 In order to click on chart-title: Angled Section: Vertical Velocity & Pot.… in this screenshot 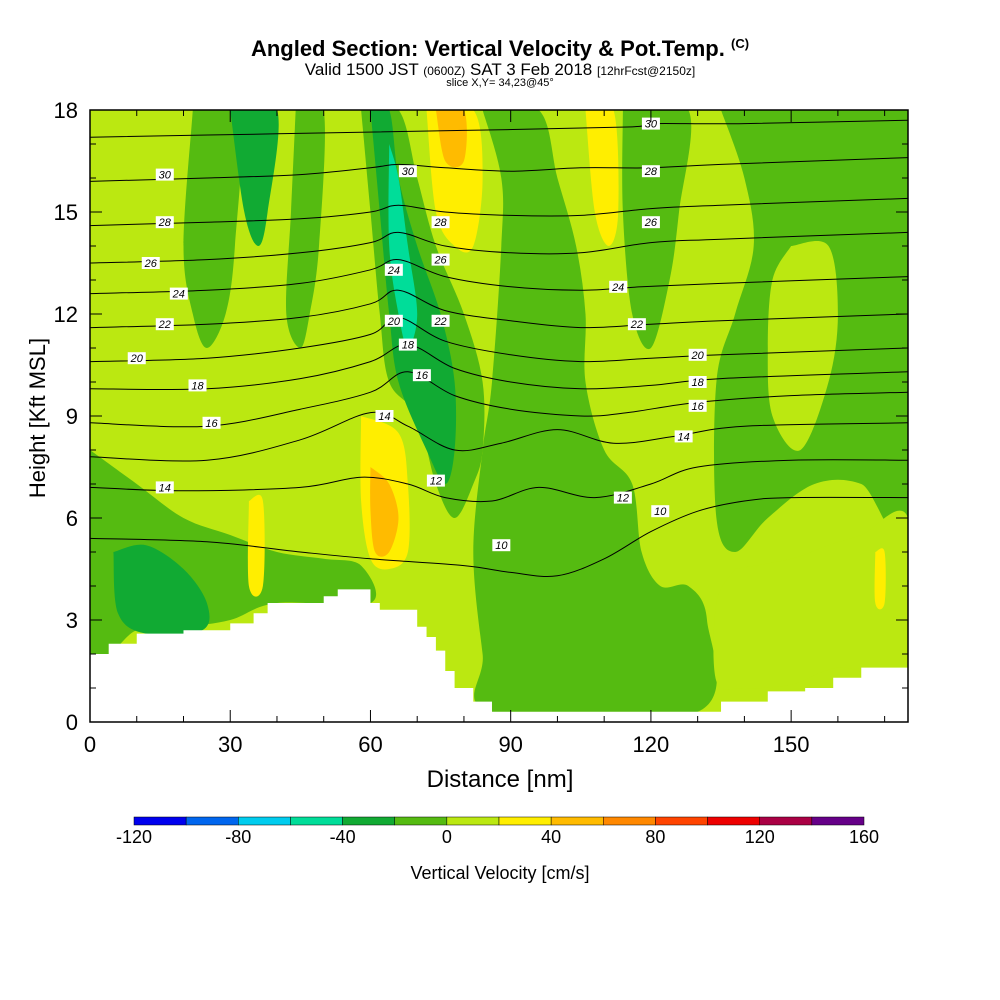, I will do `click(500, 48)`.